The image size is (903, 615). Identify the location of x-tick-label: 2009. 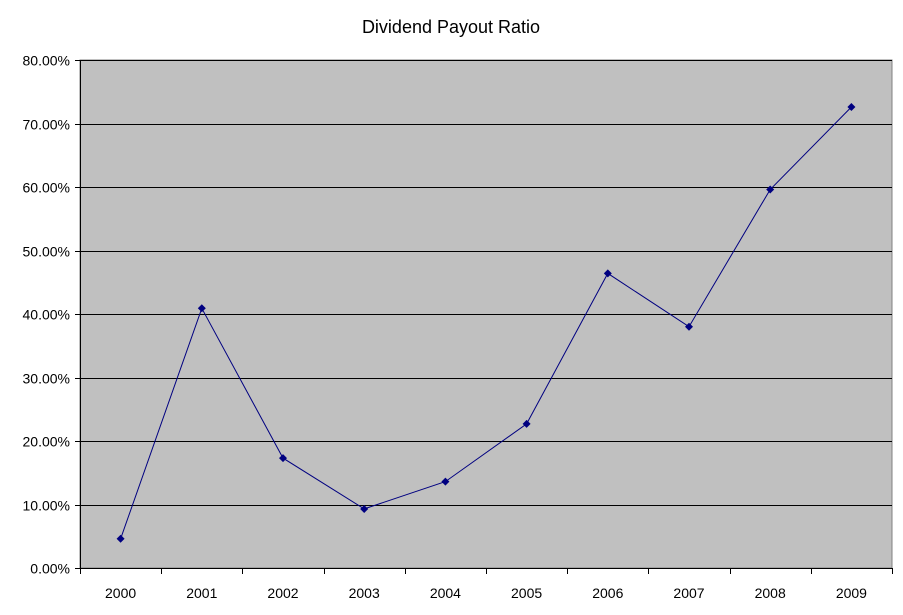
(851, 593).